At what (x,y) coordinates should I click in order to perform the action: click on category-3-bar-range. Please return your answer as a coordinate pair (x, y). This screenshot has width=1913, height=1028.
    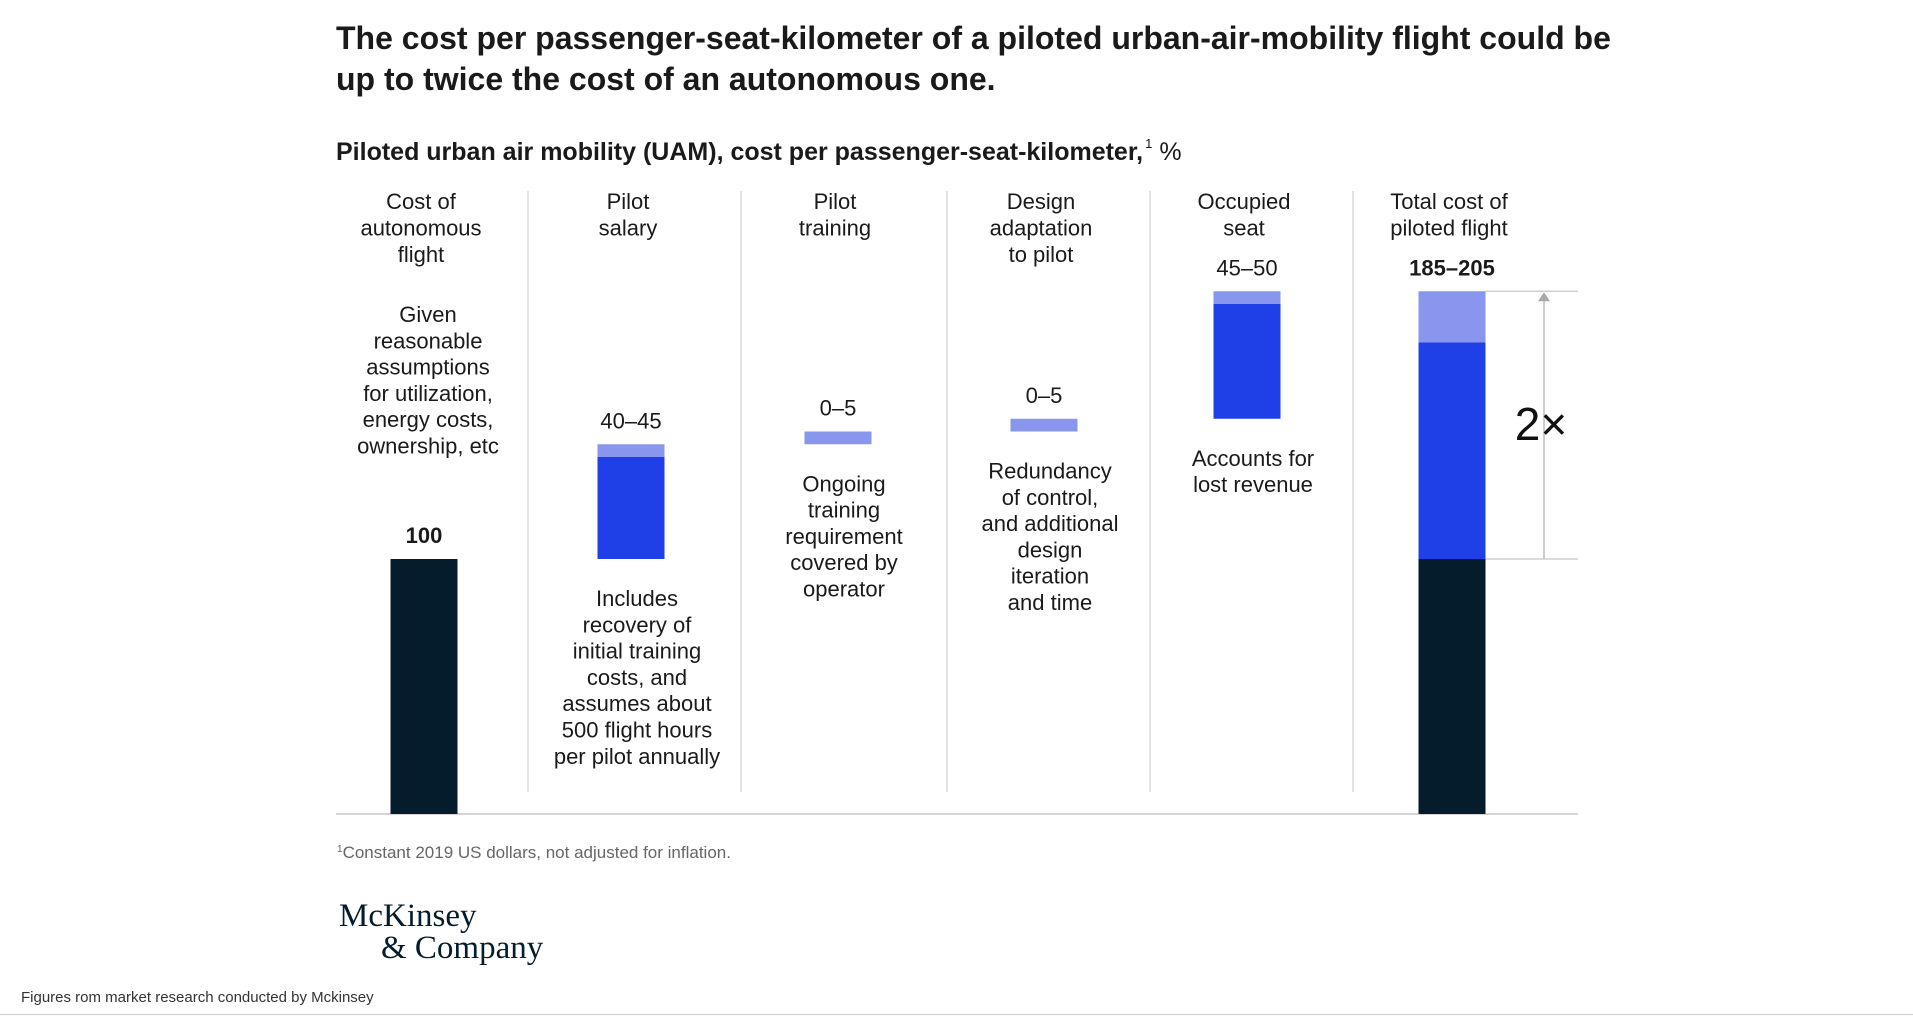
    Looking at the image, I should click on (838, 438).